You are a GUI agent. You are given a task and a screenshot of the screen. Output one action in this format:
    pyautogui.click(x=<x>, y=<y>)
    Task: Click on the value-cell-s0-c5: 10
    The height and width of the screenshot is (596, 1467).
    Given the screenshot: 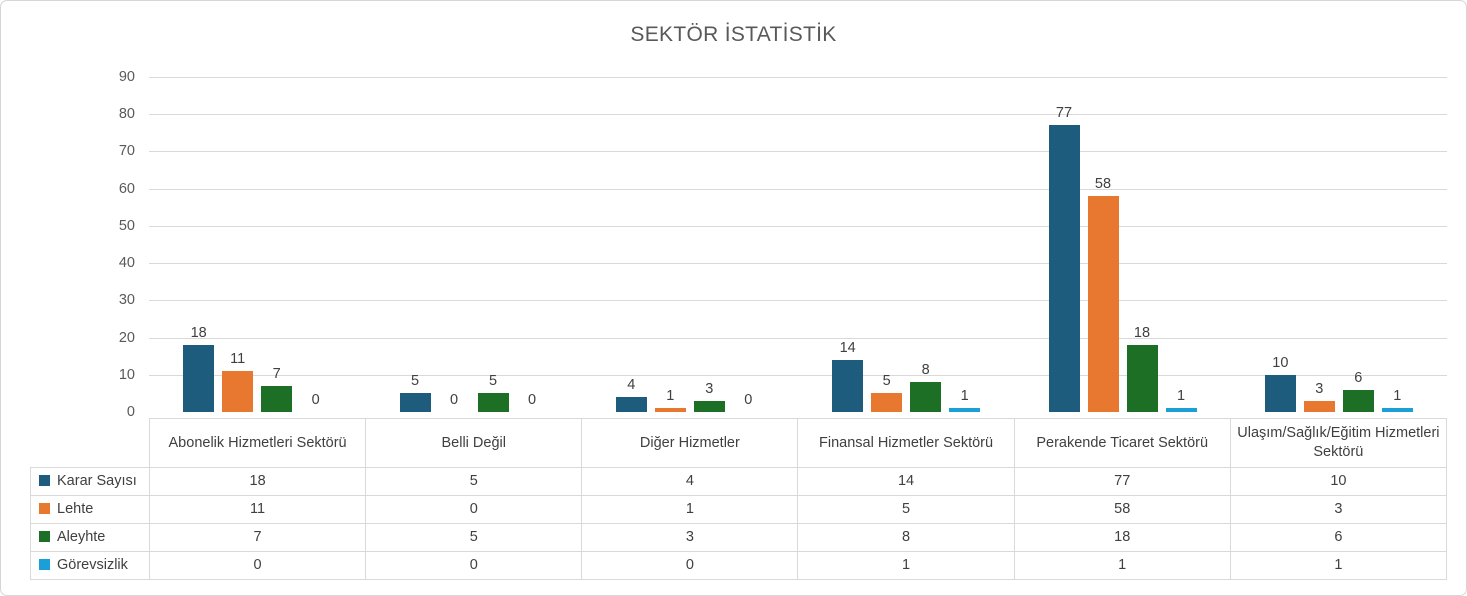 What is the action you would take?
    pyautogui.click(x=1338, y=481)
    